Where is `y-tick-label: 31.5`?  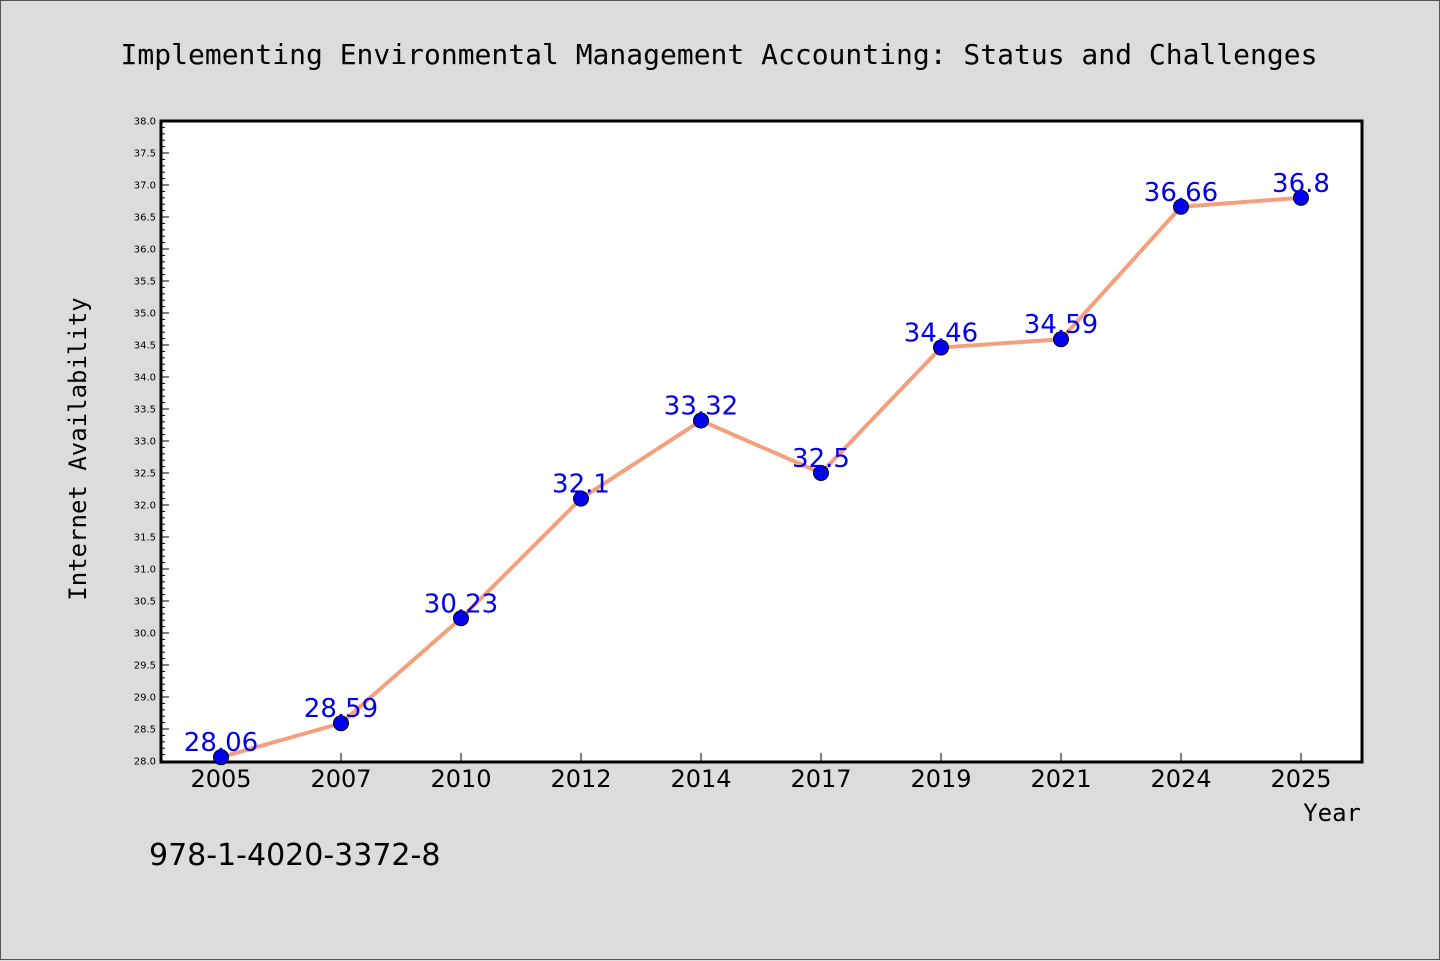 y-tick-label: 31.5 is located at coordinates (145, 538).